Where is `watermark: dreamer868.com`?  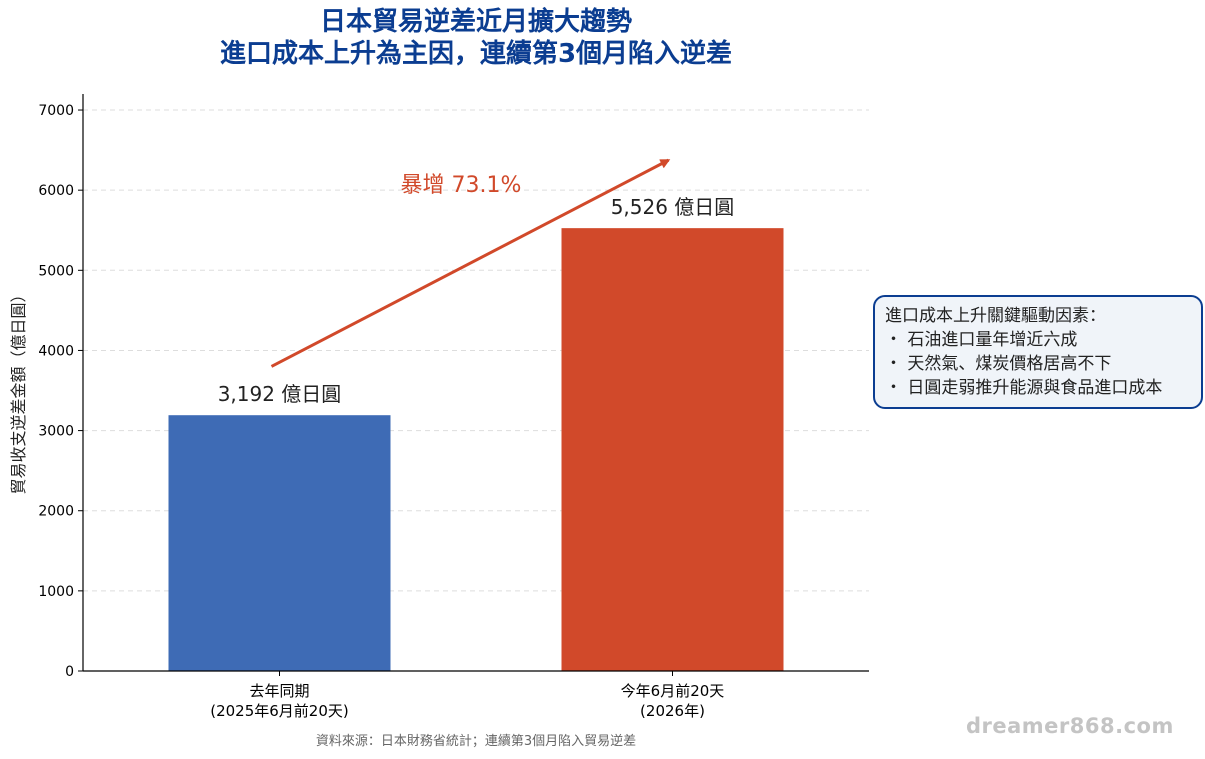 watermark: dreamer868.com is located at coordinates (1070, 726).